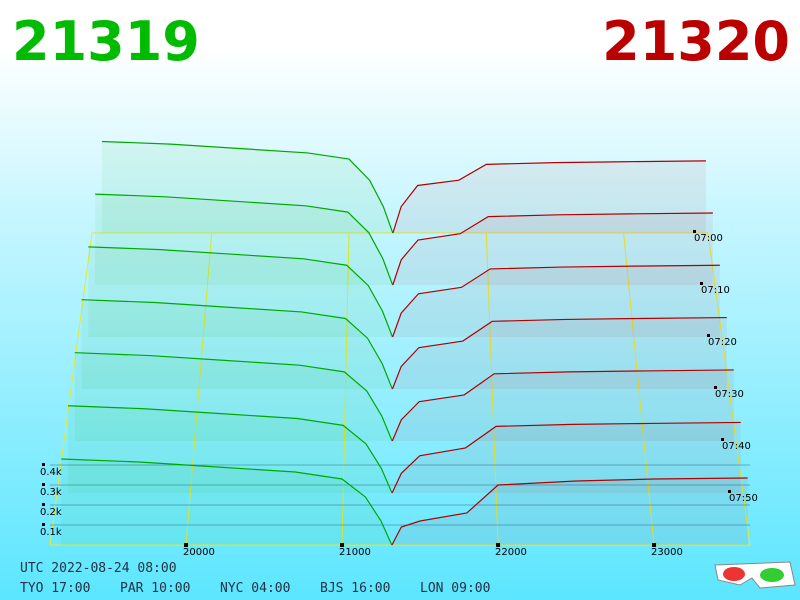 The height and width of the screenshot is (600, 800). Describe the element at coordinates (729, 394) in the screenshot. I see `time-tick-label: 07:30` at that location.